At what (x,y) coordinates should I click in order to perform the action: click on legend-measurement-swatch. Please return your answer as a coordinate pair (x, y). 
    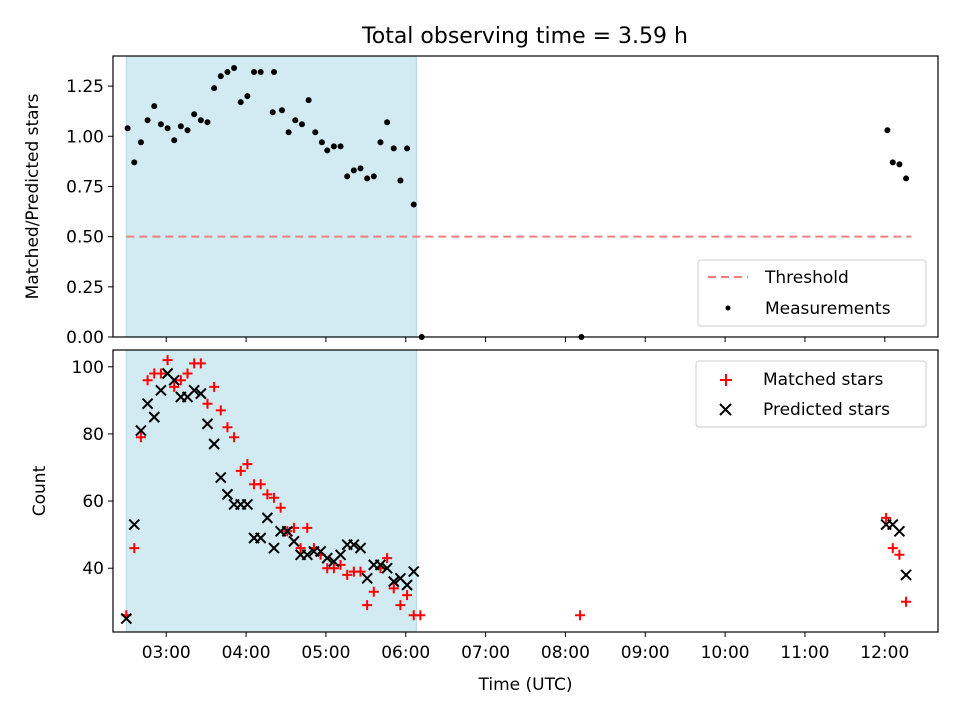
    Looking at the image, I should click on (728, 308).